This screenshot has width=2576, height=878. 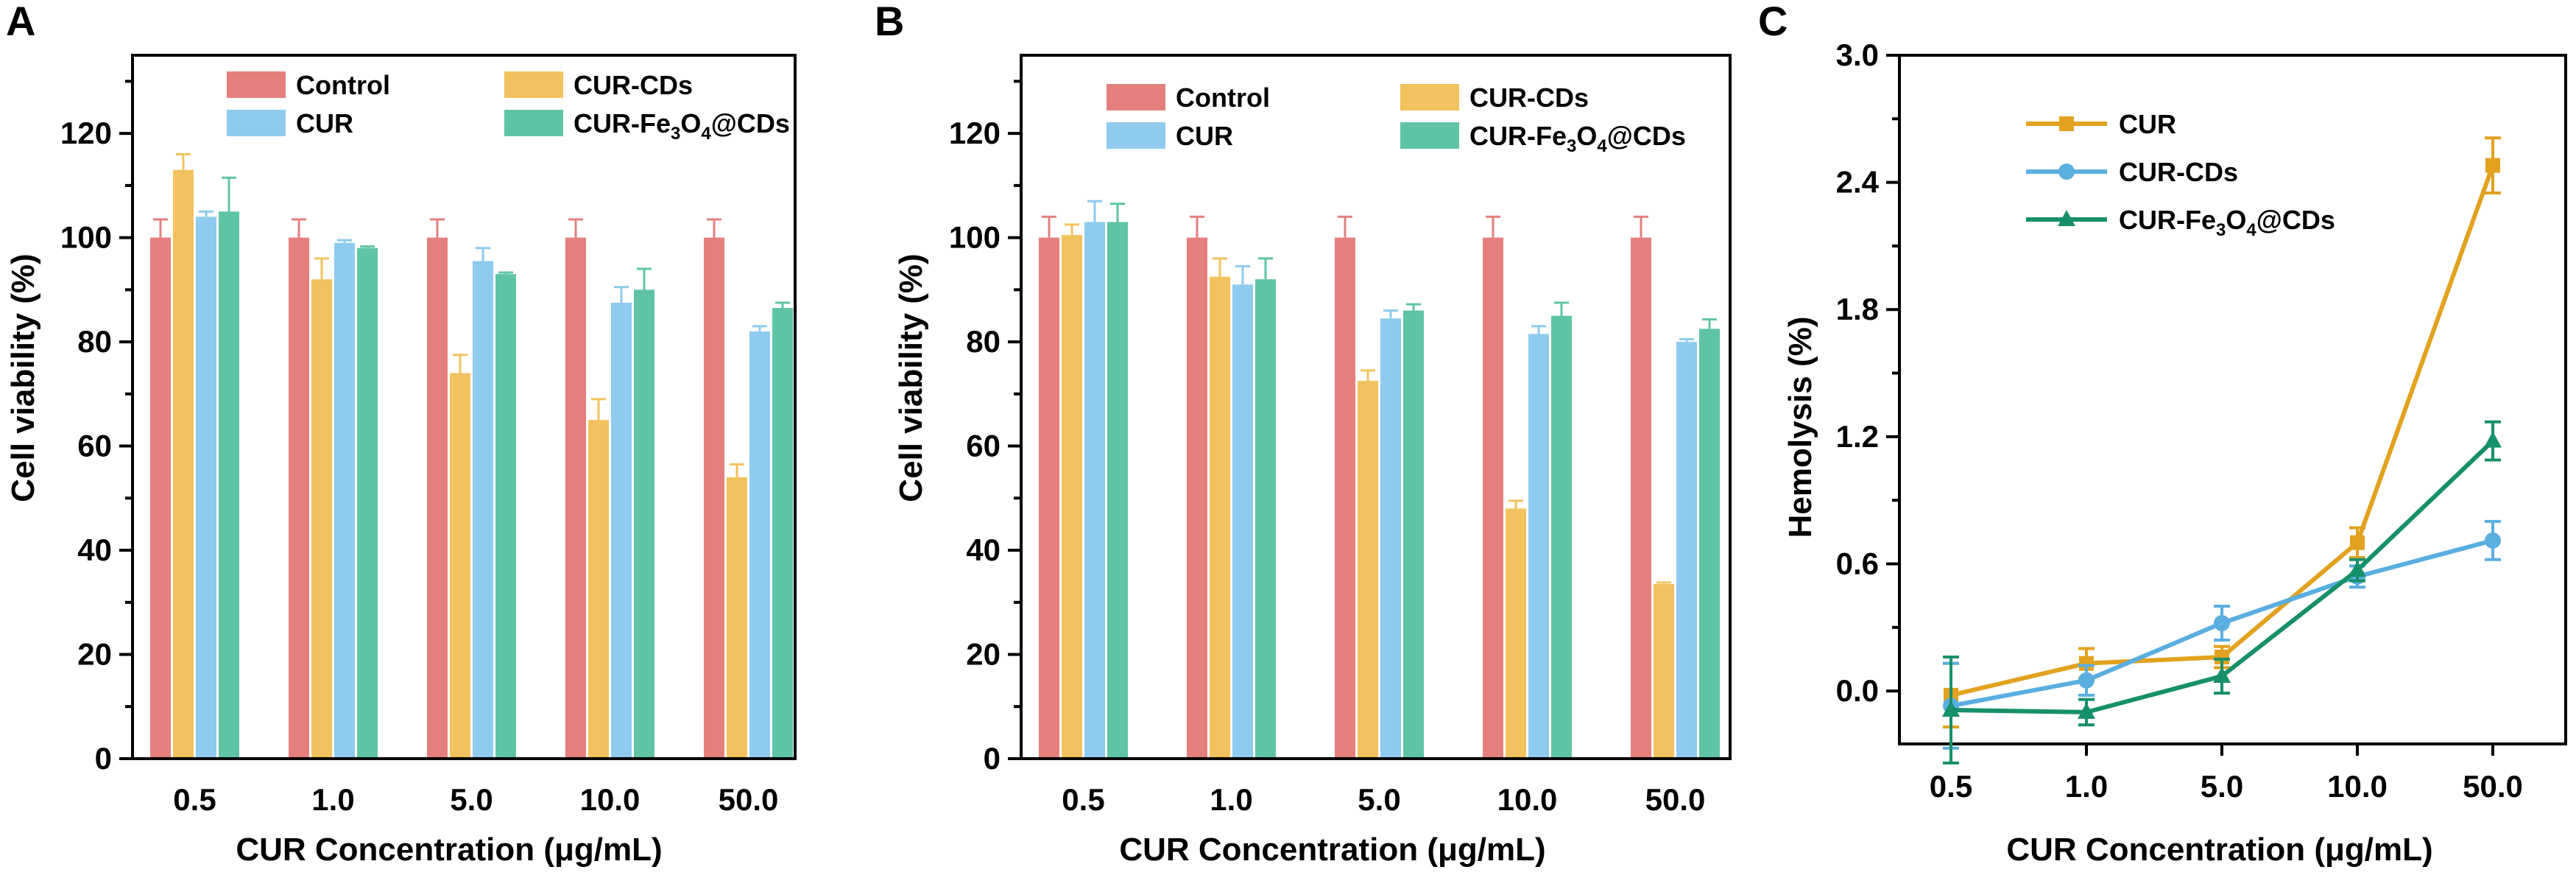 I want to click on y-tick-label-b-2: 40, so click(x=983, y=550).